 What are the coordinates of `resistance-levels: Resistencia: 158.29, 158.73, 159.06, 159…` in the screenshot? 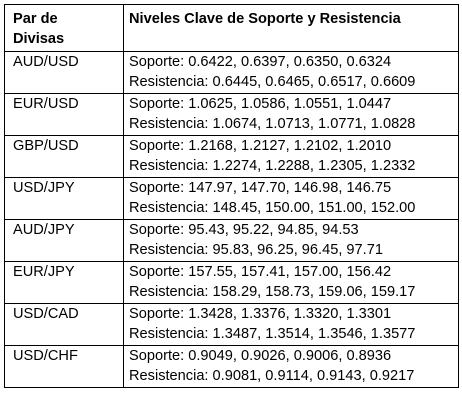 It's located at (272, 292).